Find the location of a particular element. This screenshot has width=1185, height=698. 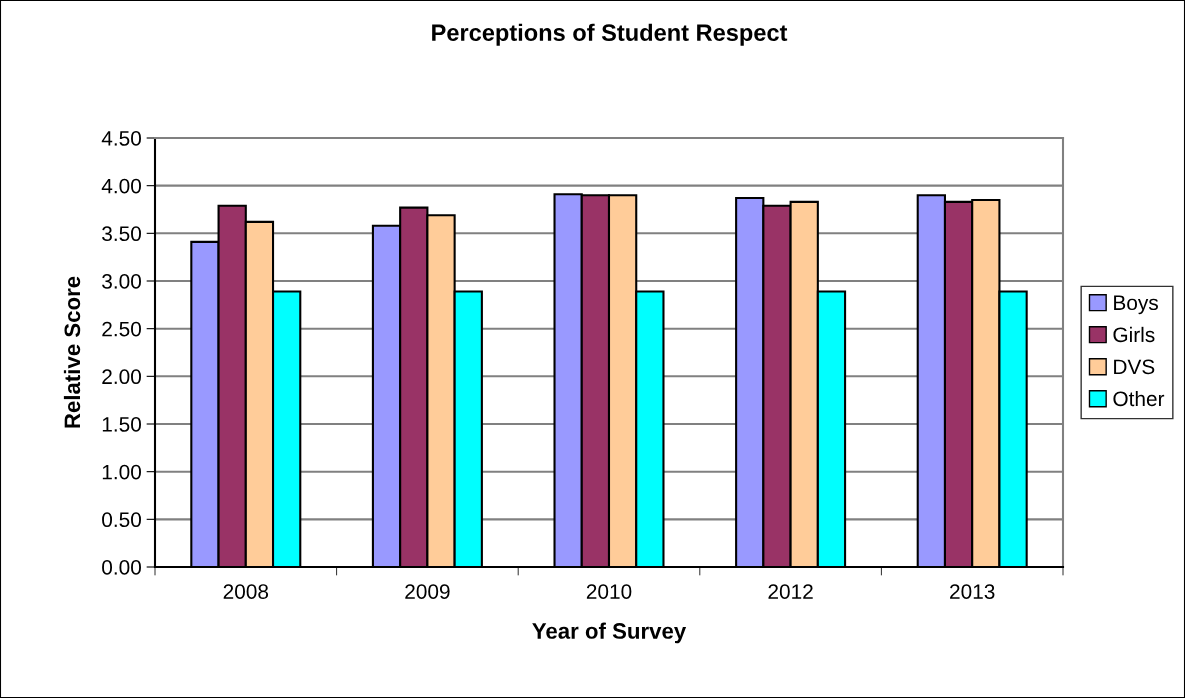

y-tick-label: 1.50 is located at coordinates (121, 424).